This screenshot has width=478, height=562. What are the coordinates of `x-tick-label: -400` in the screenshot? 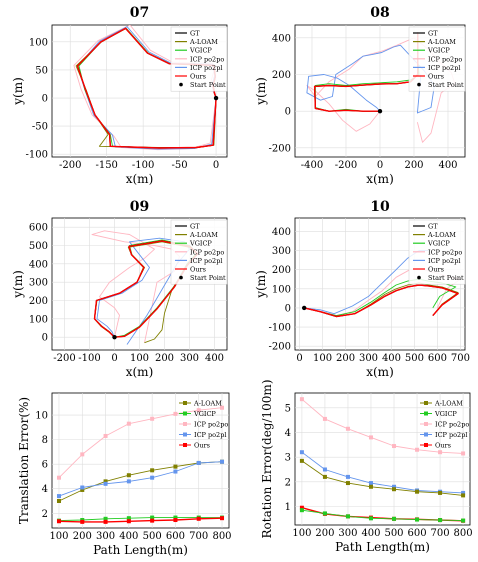 It's located at (312, 165).